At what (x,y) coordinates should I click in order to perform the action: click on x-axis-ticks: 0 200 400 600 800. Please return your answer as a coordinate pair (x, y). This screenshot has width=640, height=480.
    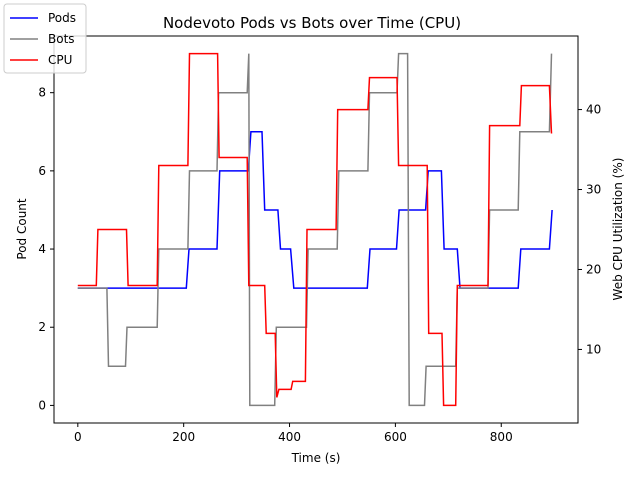
    Looking at the image, I should click on (293, 433).